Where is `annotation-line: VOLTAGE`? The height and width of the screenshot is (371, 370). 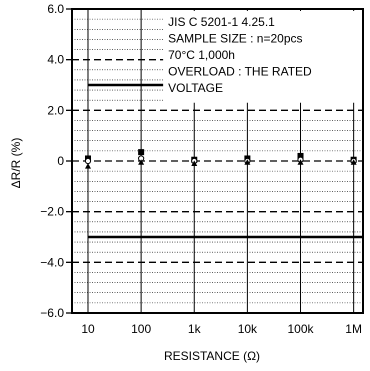
annotation-line: VOLTAGE is located at coordinates (195, 88).